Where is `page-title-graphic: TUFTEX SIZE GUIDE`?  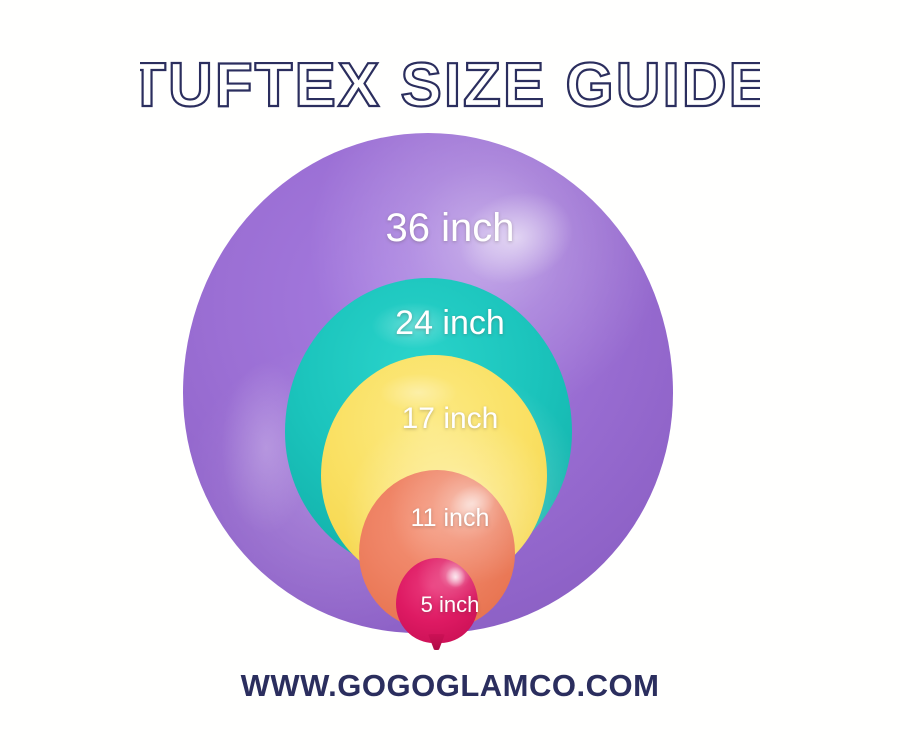
page-title-graphic: TUFTEX SIZE GUIDE is located at coordinates (450, 86).